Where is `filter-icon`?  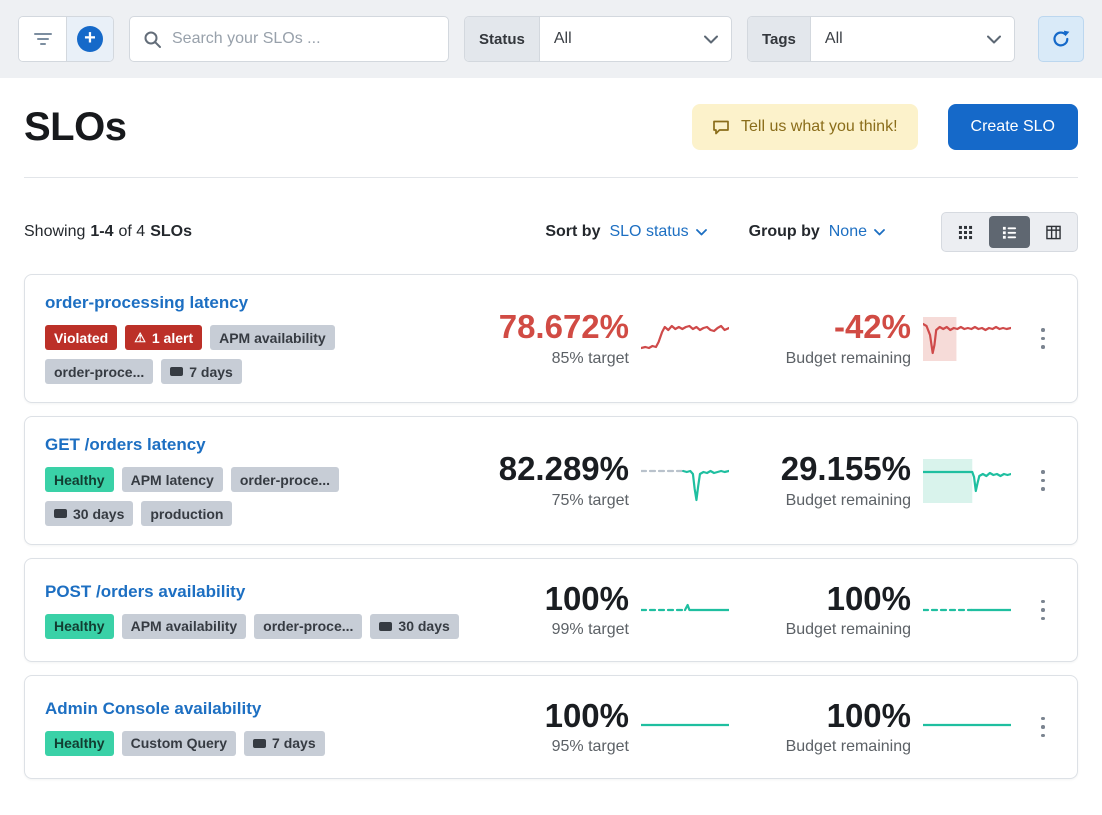
filter-icon is located at coordinates (42, 39).